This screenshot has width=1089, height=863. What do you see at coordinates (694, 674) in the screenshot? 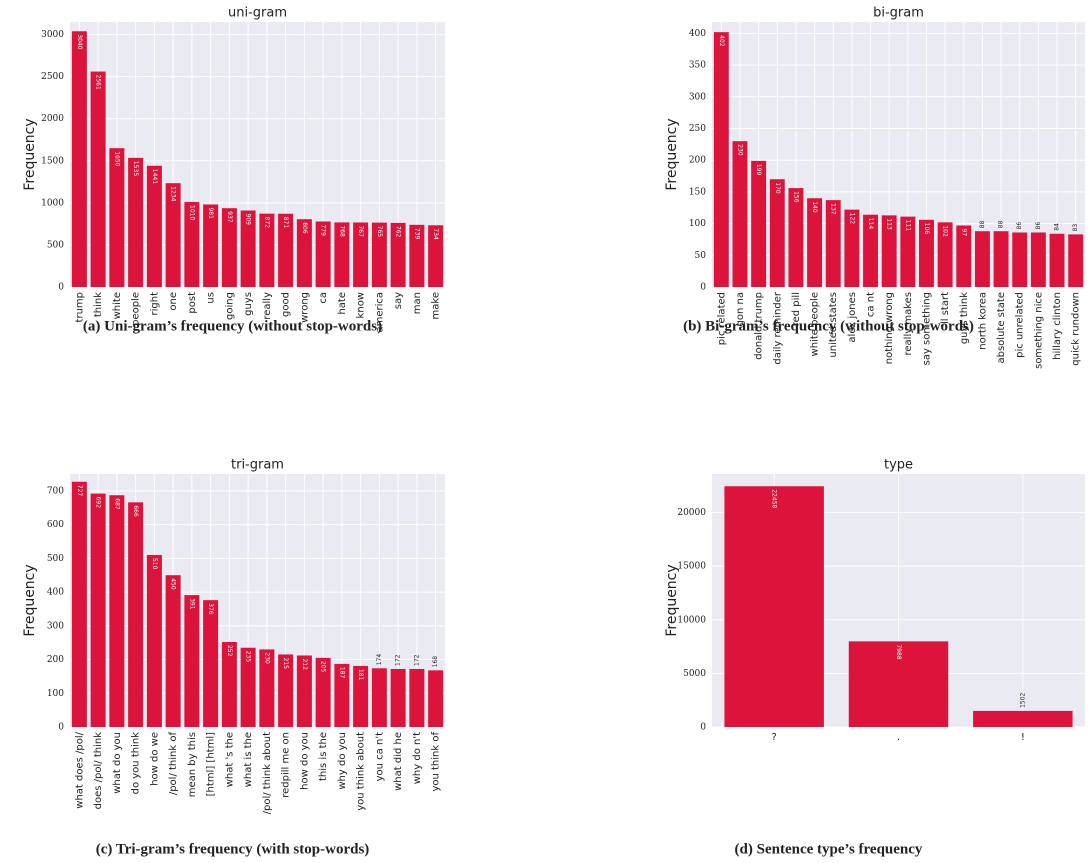
I see `y-tick-label: 5000` at bounding box center [694, 674].